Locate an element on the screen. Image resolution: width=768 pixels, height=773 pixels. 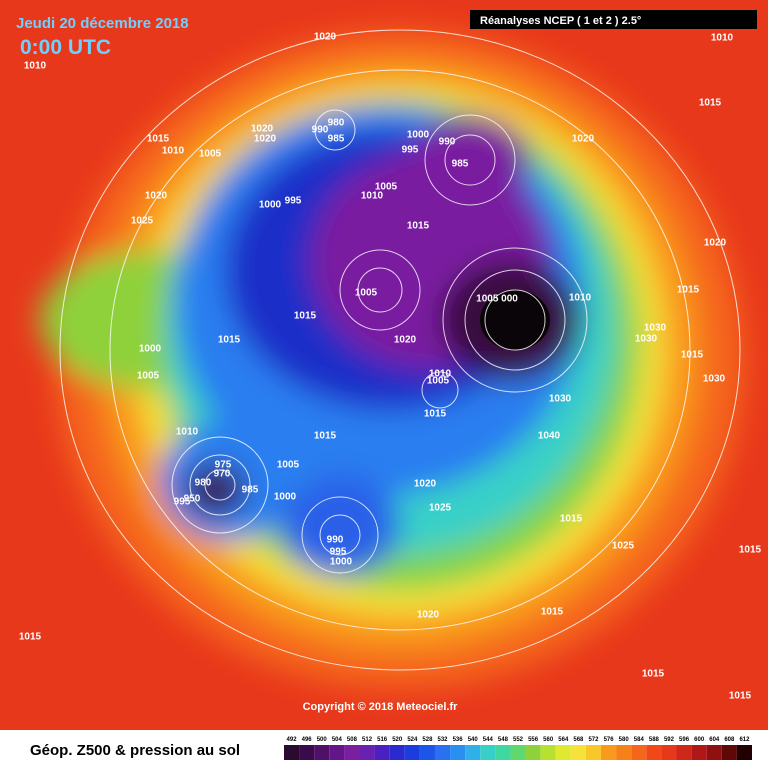
scale-label: 596 is located at coordinates (684, 740).